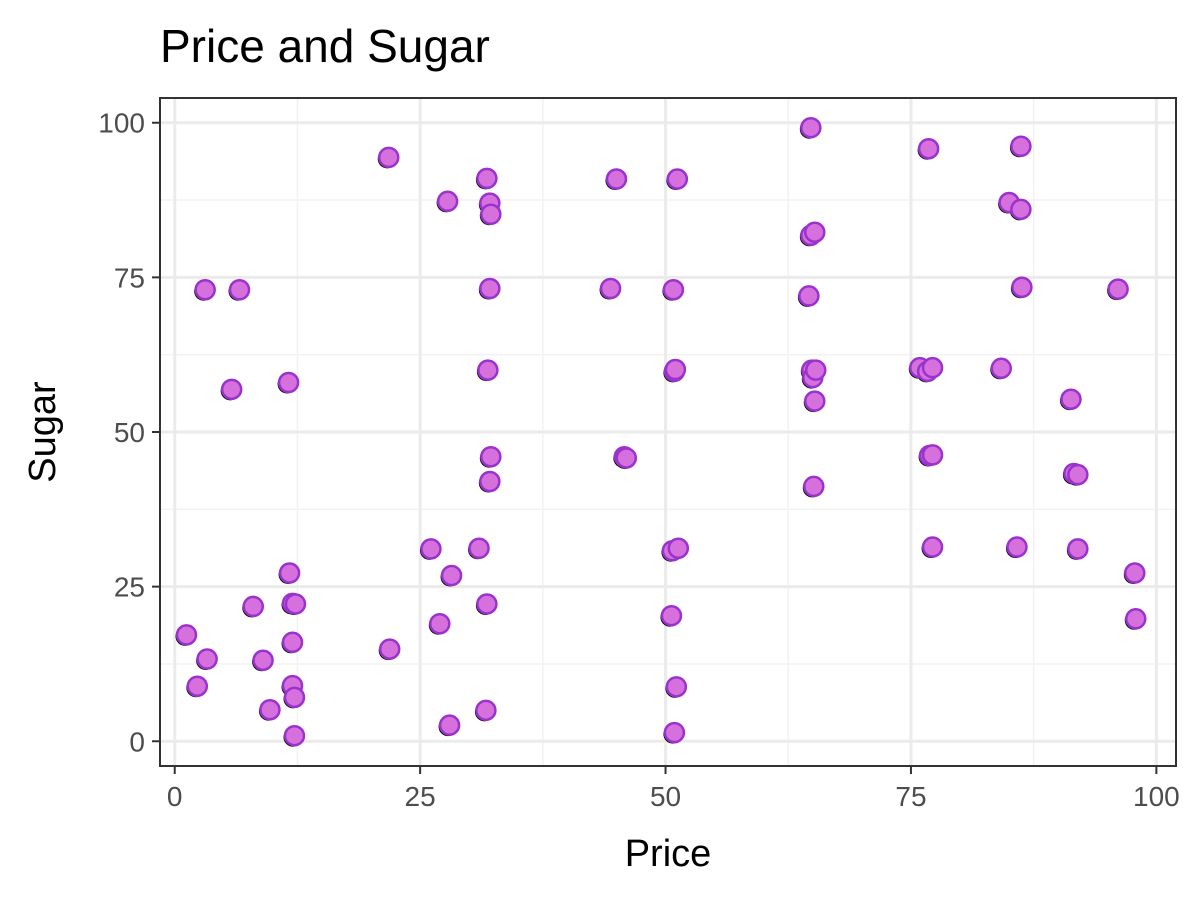 This screenshot has height=900, width=1200. Describe the element at coordinates (129, 277) in the screenshot. I see `y-tick-label: 75` at that location.